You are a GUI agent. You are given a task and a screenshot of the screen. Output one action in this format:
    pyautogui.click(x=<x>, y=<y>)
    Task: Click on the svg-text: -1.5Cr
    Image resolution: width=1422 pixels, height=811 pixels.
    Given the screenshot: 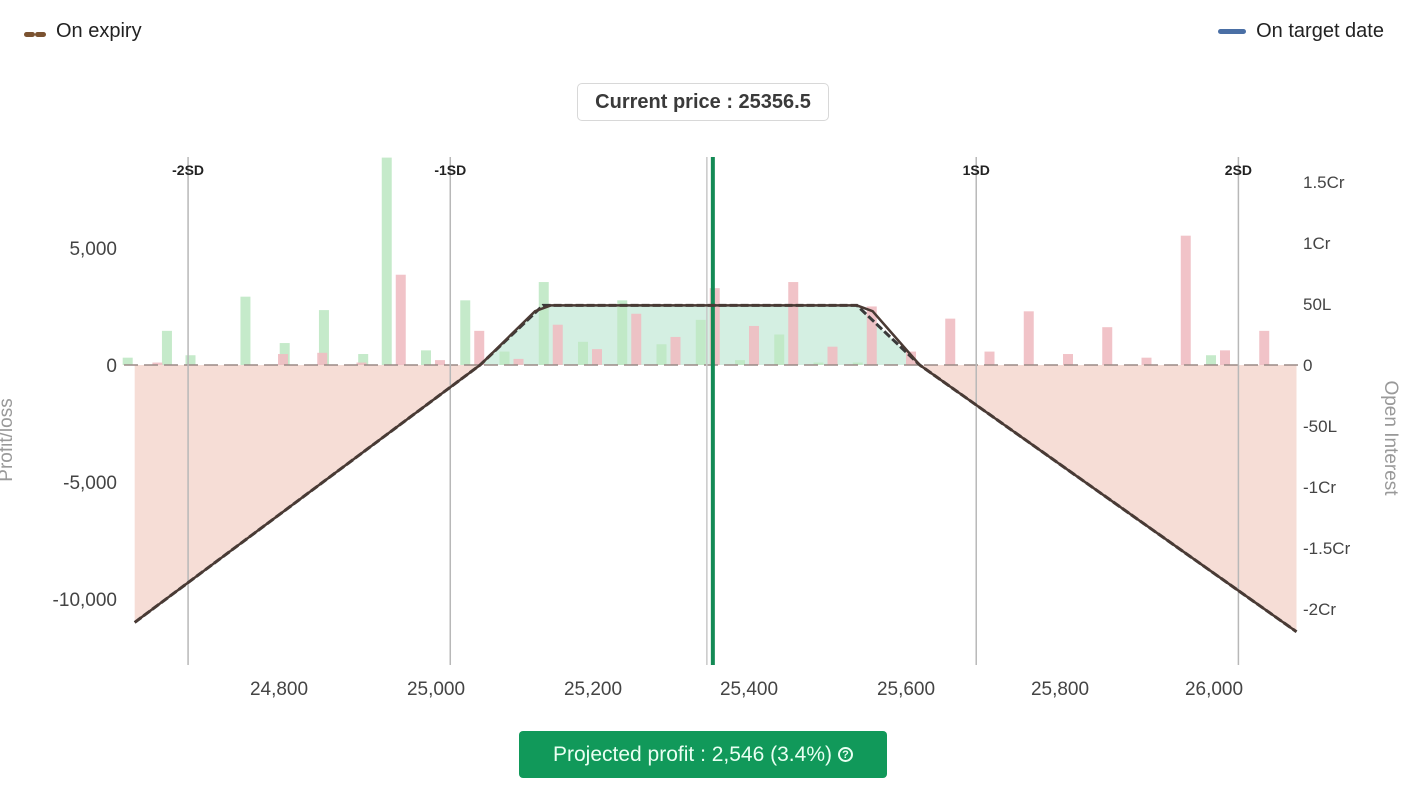 What is the action you would take?
    pyautogui.click(x=1327, y=548)
    